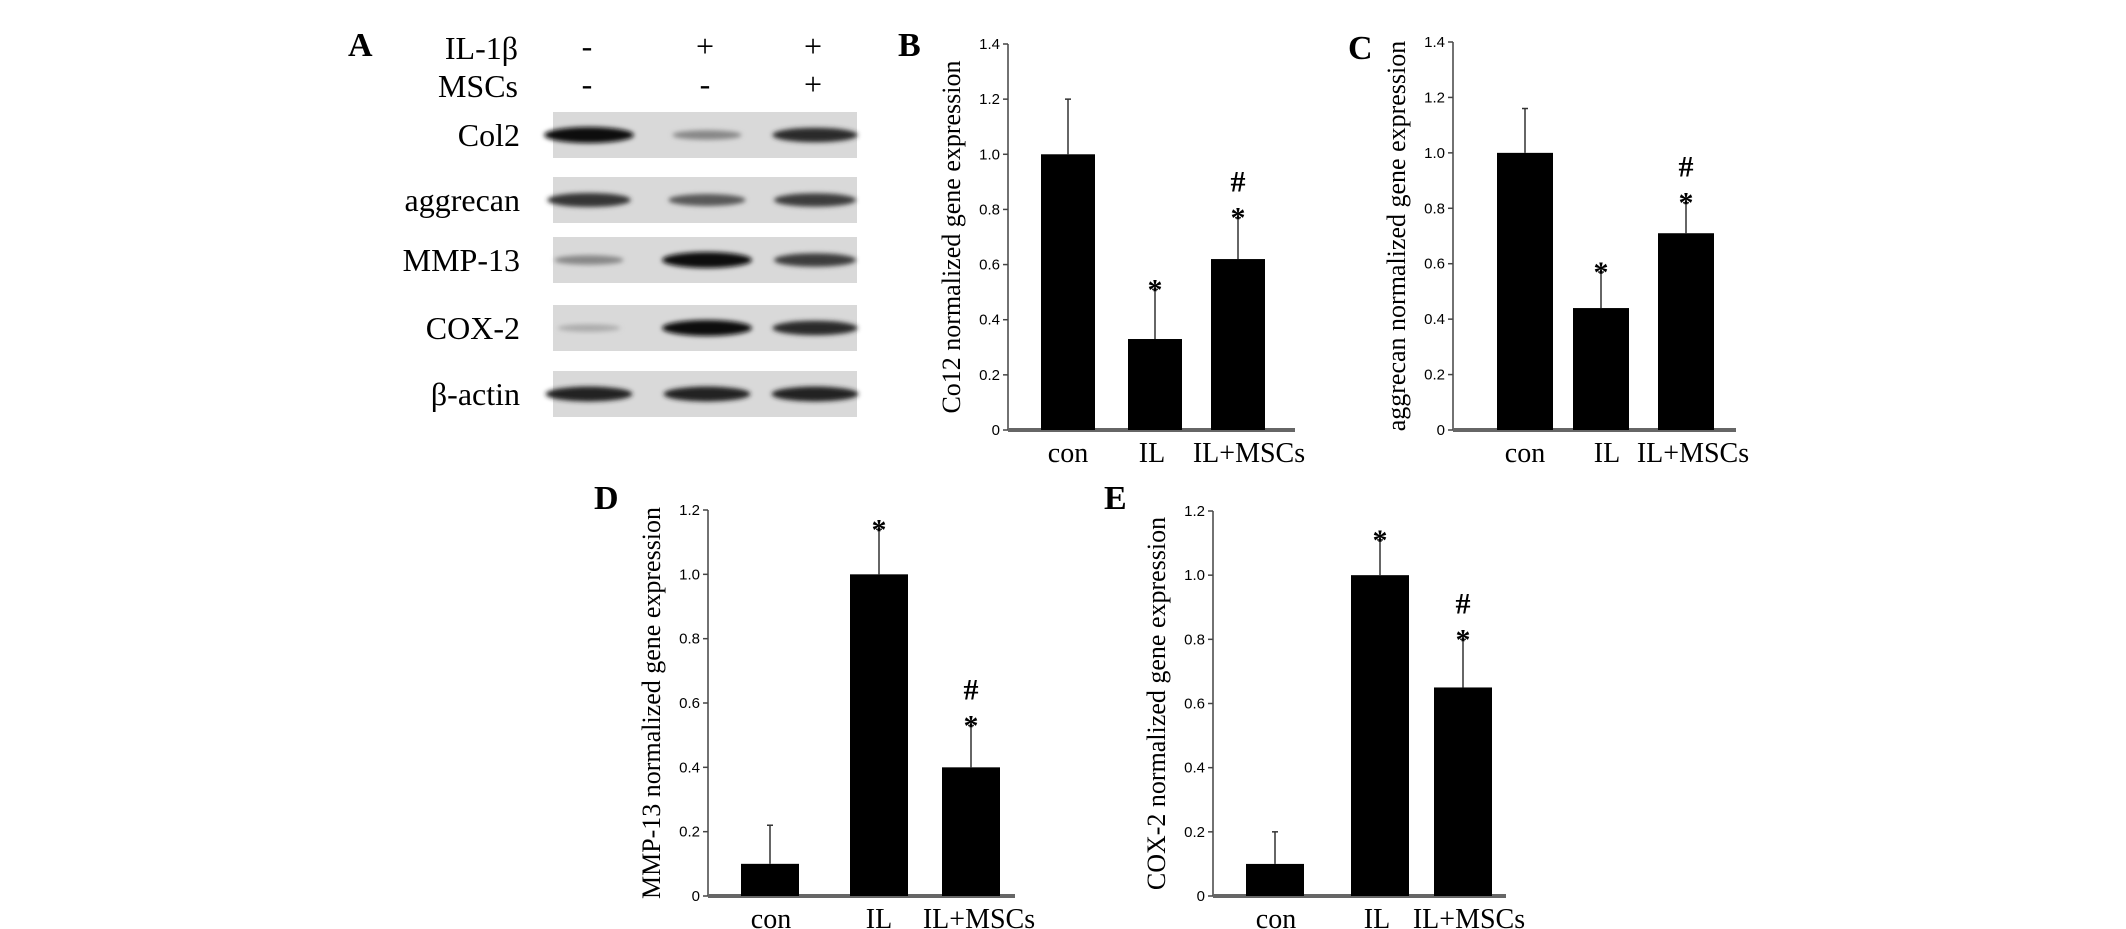 The image size is (2126, 929). Describe the element at coordinates (473, 328) in the screenshot. I see `blot-label: COX-2` at that location.